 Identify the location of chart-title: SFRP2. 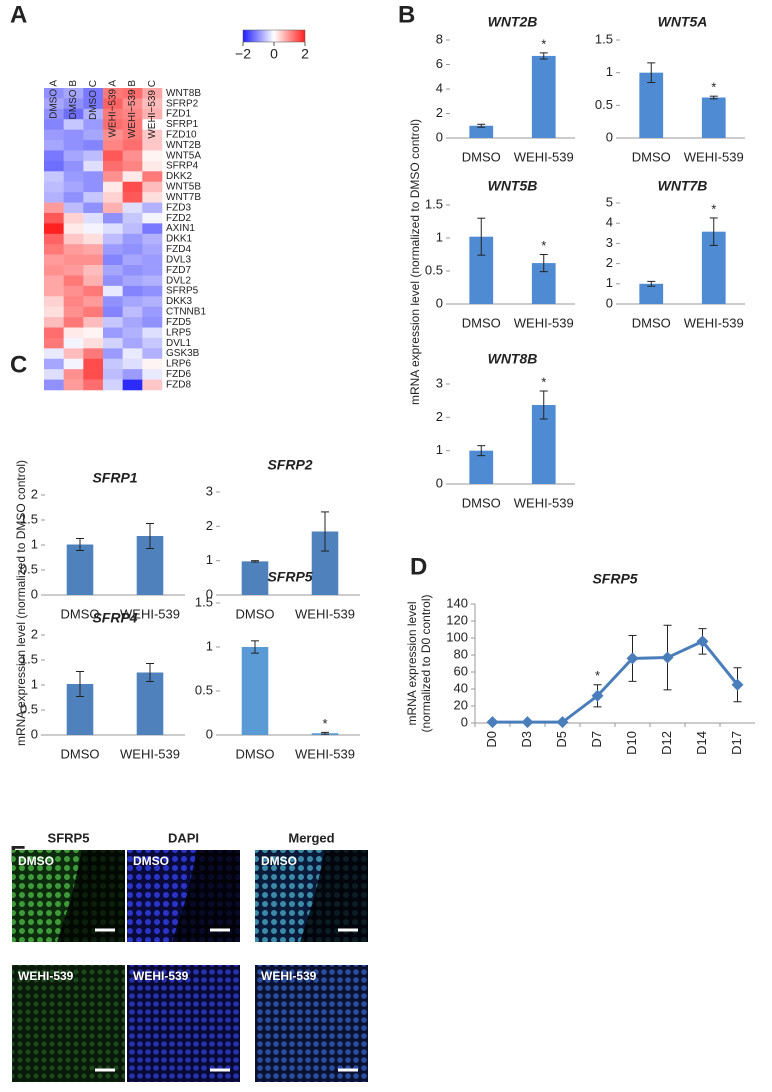
(289, 465).